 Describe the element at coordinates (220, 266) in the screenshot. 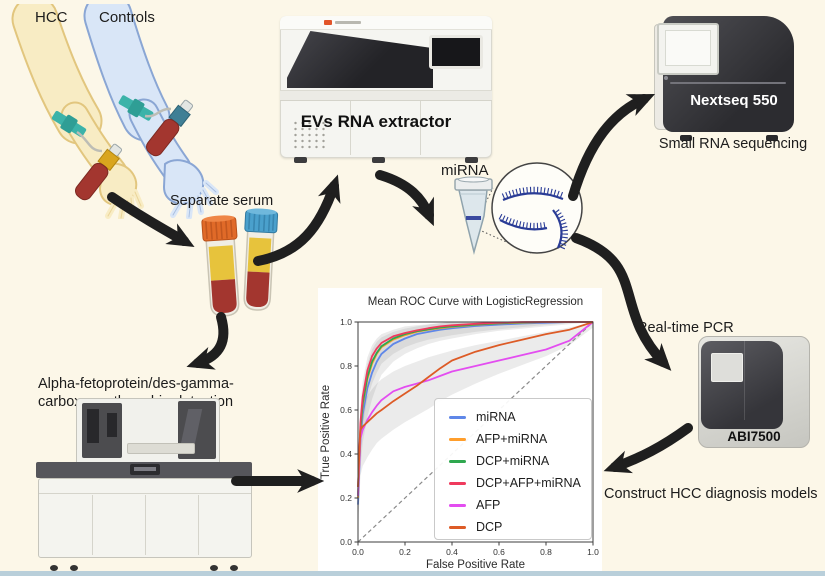

I see `serum-tube-hcc` at that location.